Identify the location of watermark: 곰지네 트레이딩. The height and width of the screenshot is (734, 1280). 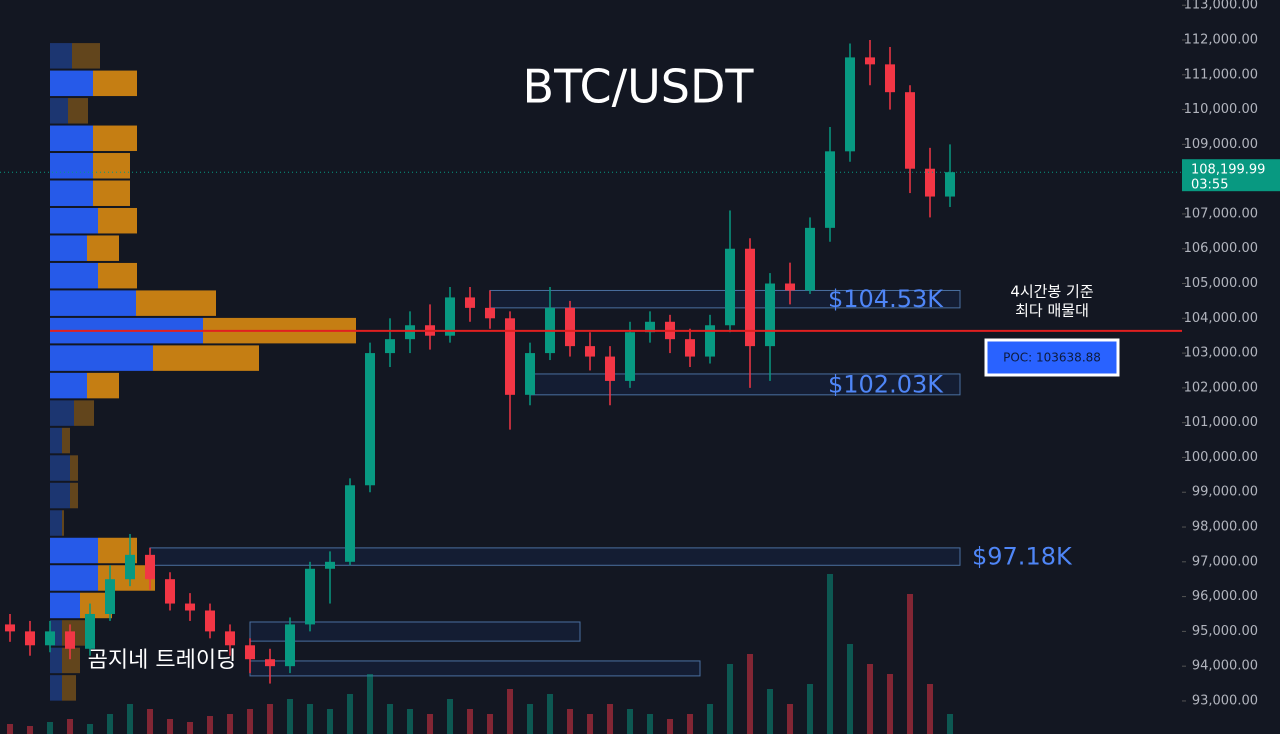
(162, 660).